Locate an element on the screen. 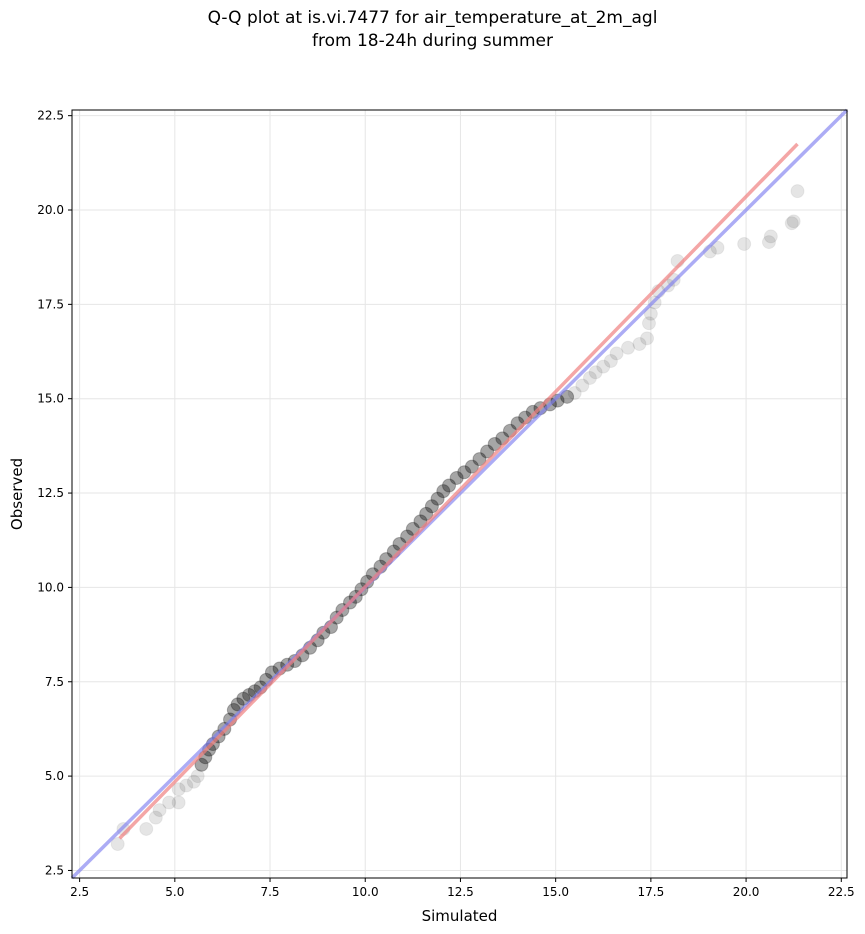 The width and height of the screenshot is (865, 934). x-tick-label: 7.5 is located at coordinates (269, 892).